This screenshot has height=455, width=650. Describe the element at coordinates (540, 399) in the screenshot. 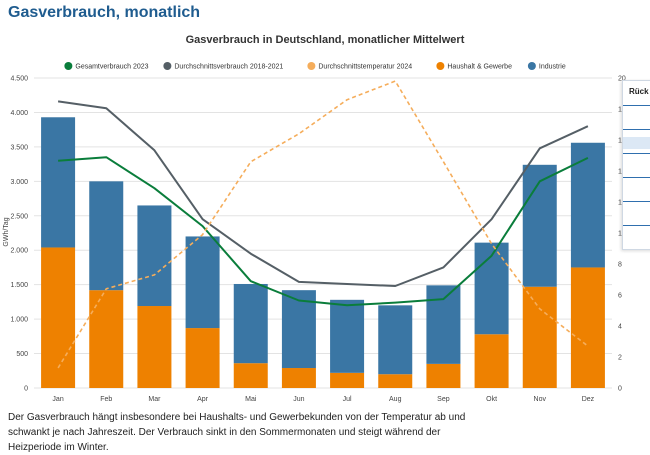

I see `x-tick-label: Nov` at that location.